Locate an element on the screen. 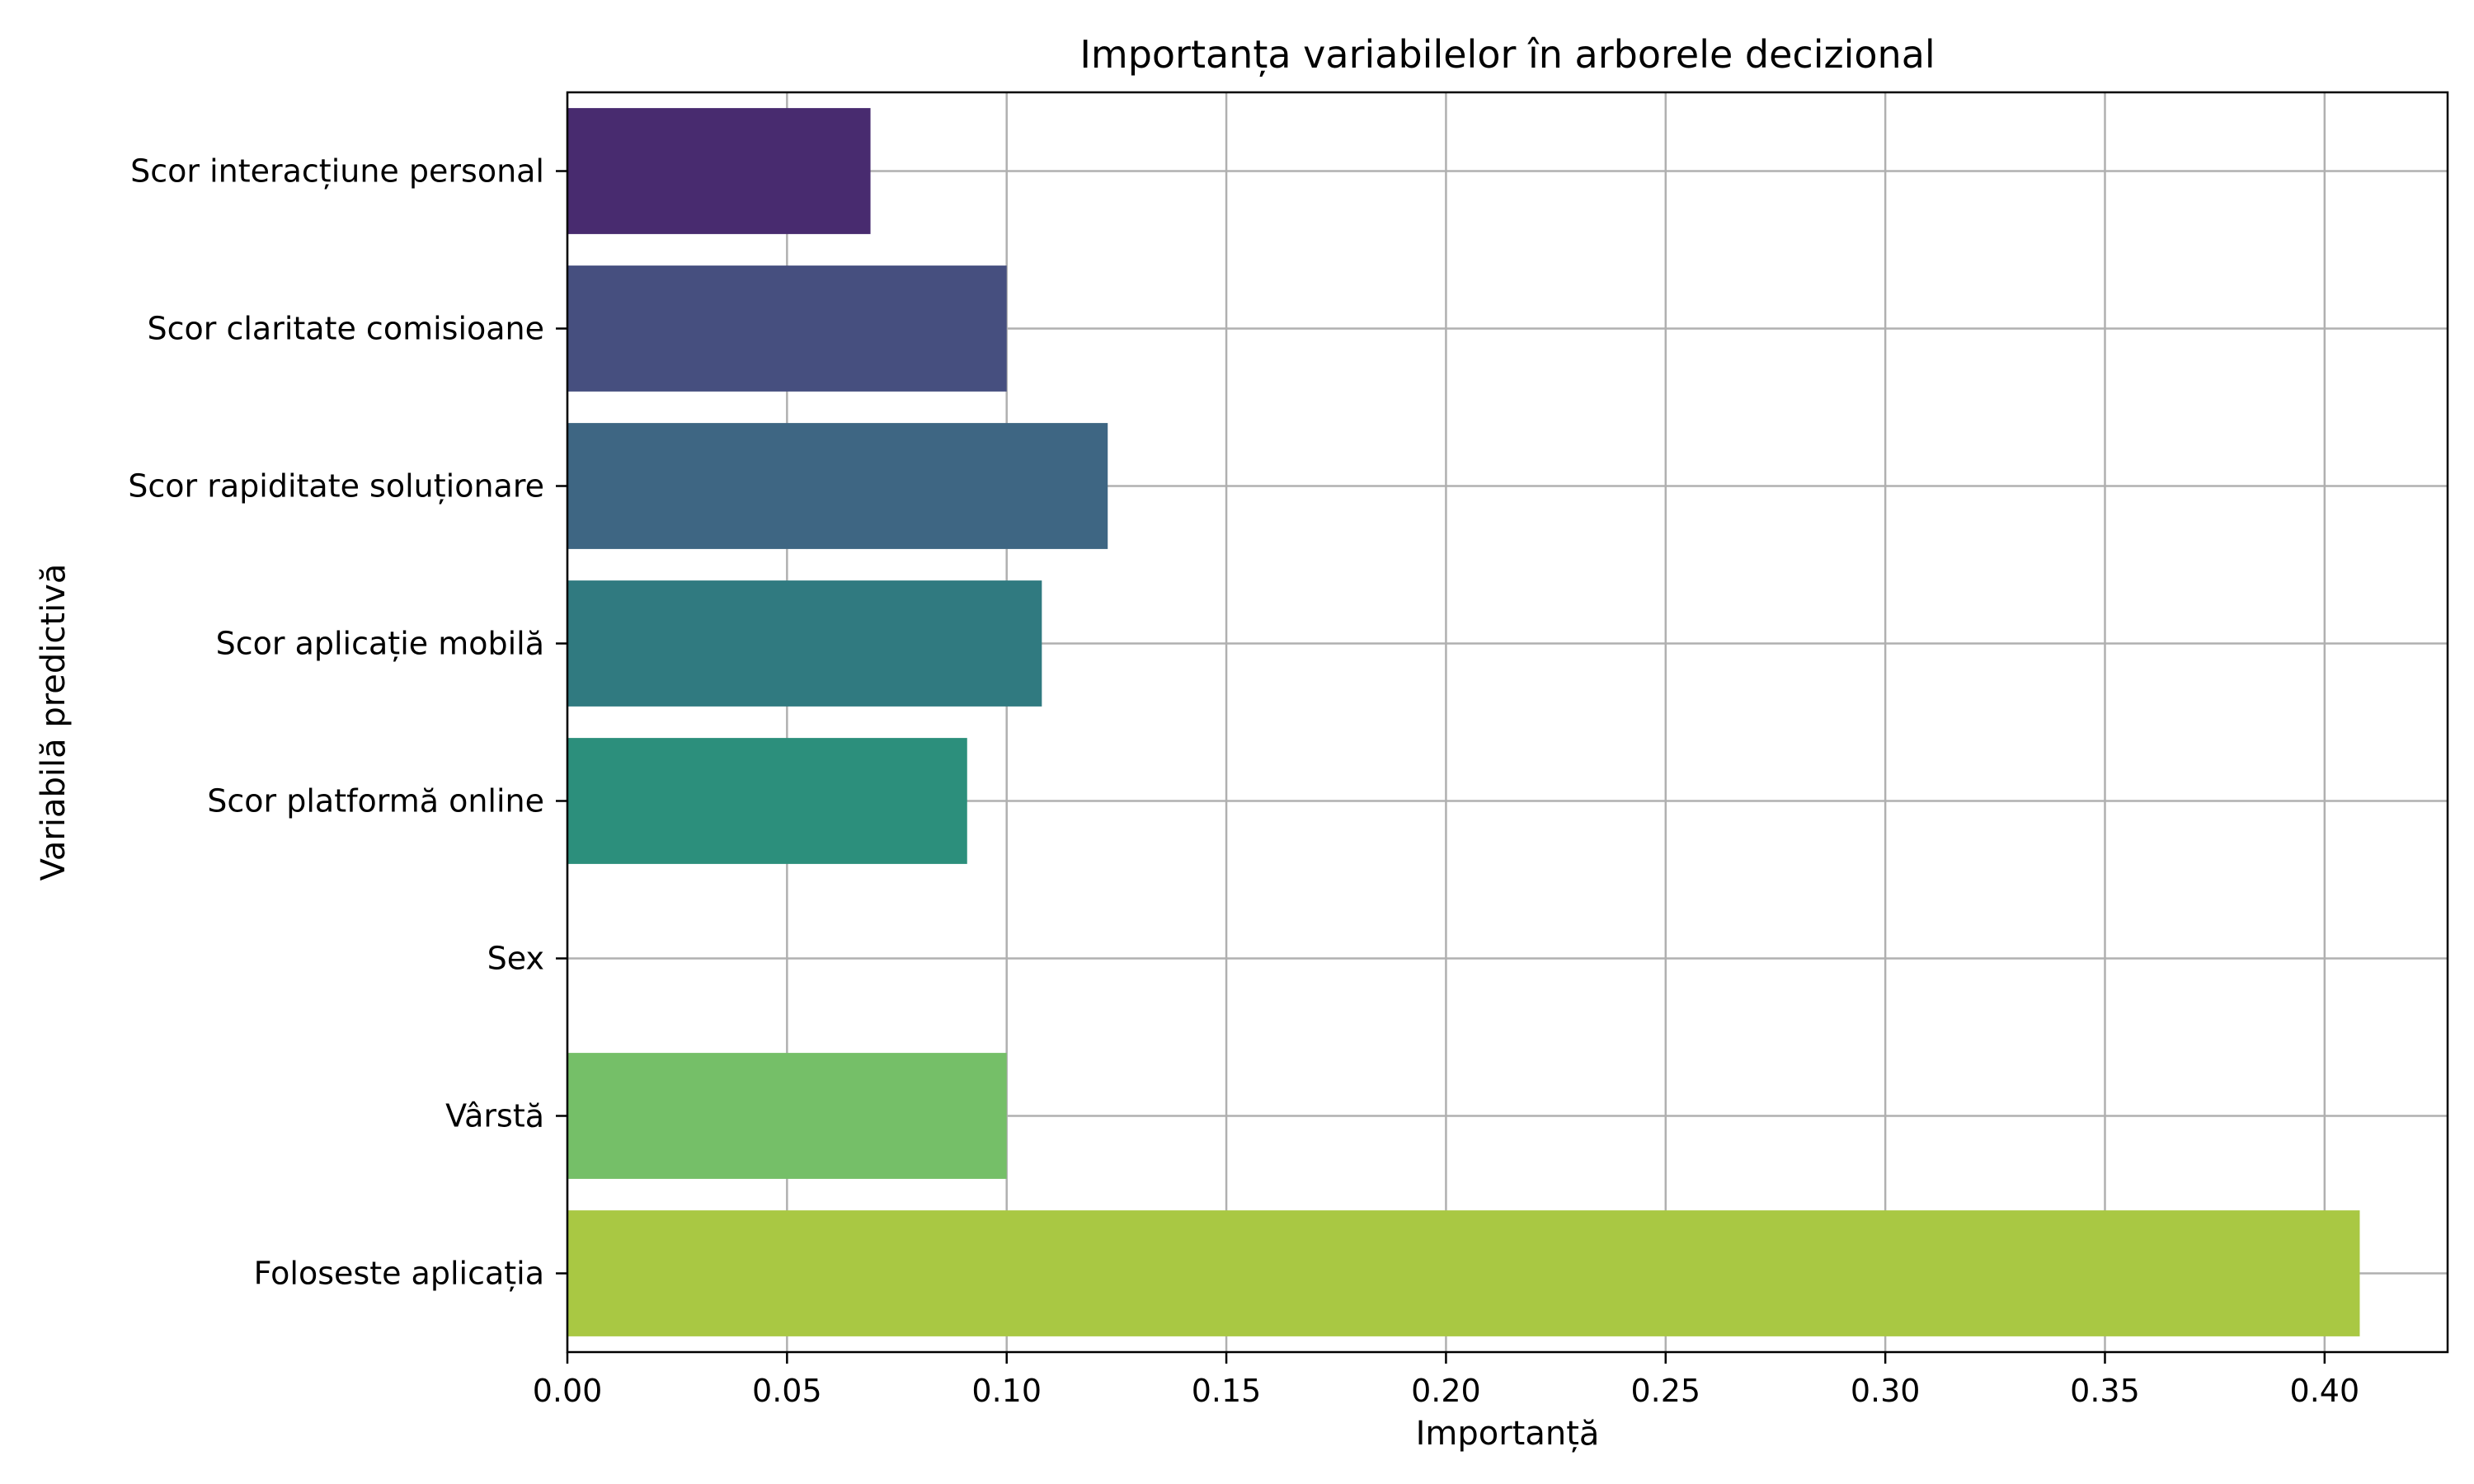  y-axis-label: Variabilă predictivă is located at coordinates (54, 722).